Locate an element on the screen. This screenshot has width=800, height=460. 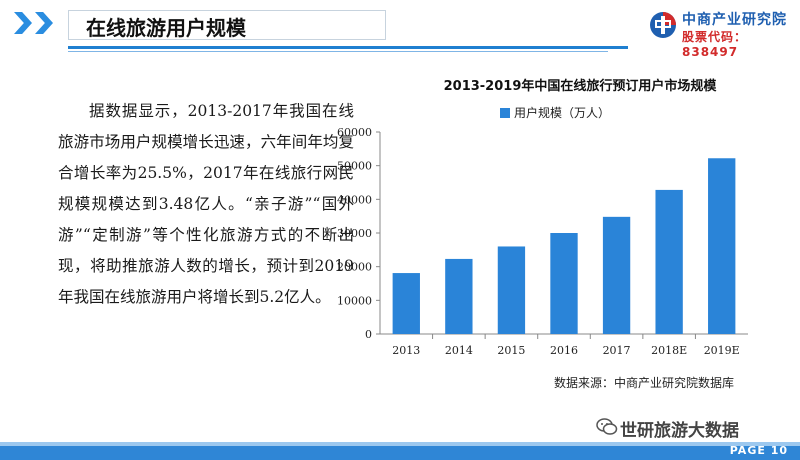
footer-stripe is located at coordinates (400, 444).